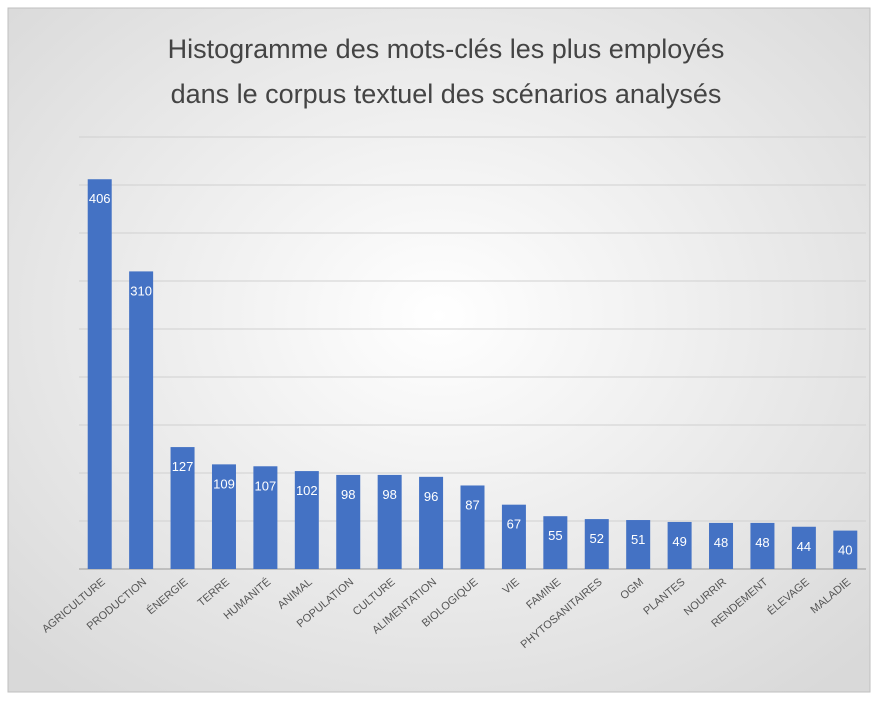 The width and height of the screenshot is (878, 702). I want to click on value-label: 102, so click(307, 490).